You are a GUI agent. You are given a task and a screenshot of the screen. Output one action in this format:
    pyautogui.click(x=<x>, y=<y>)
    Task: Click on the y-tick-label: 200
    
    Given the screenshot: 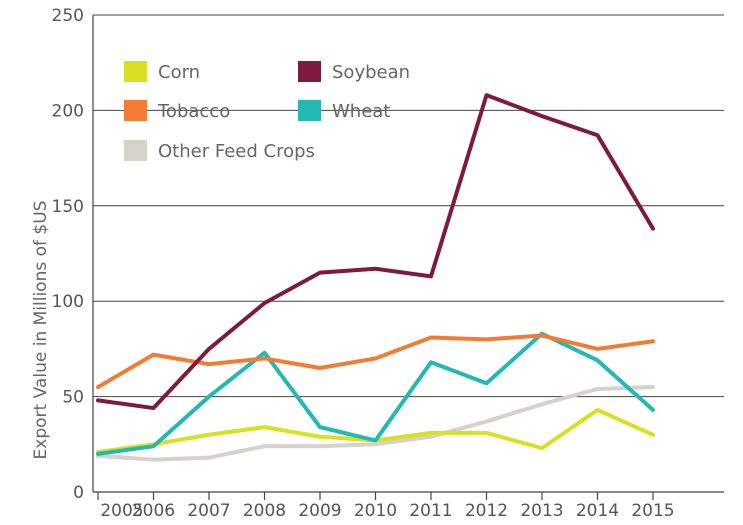 What is the action you would take?
    pyautogui.click(x=68, y=111)
    